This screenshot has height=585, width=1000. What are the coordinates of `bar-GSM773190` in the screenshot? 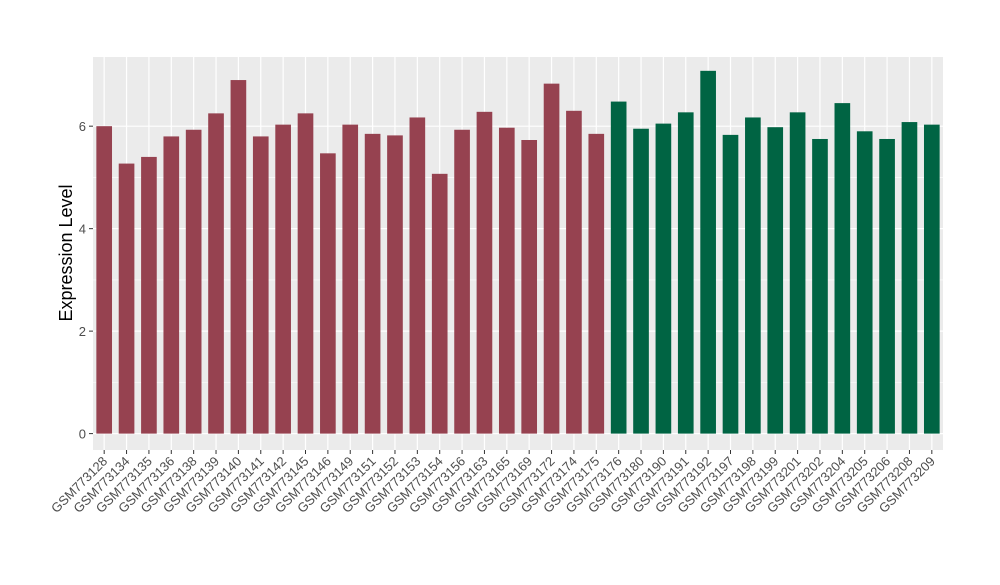 It's located at (663, 278).